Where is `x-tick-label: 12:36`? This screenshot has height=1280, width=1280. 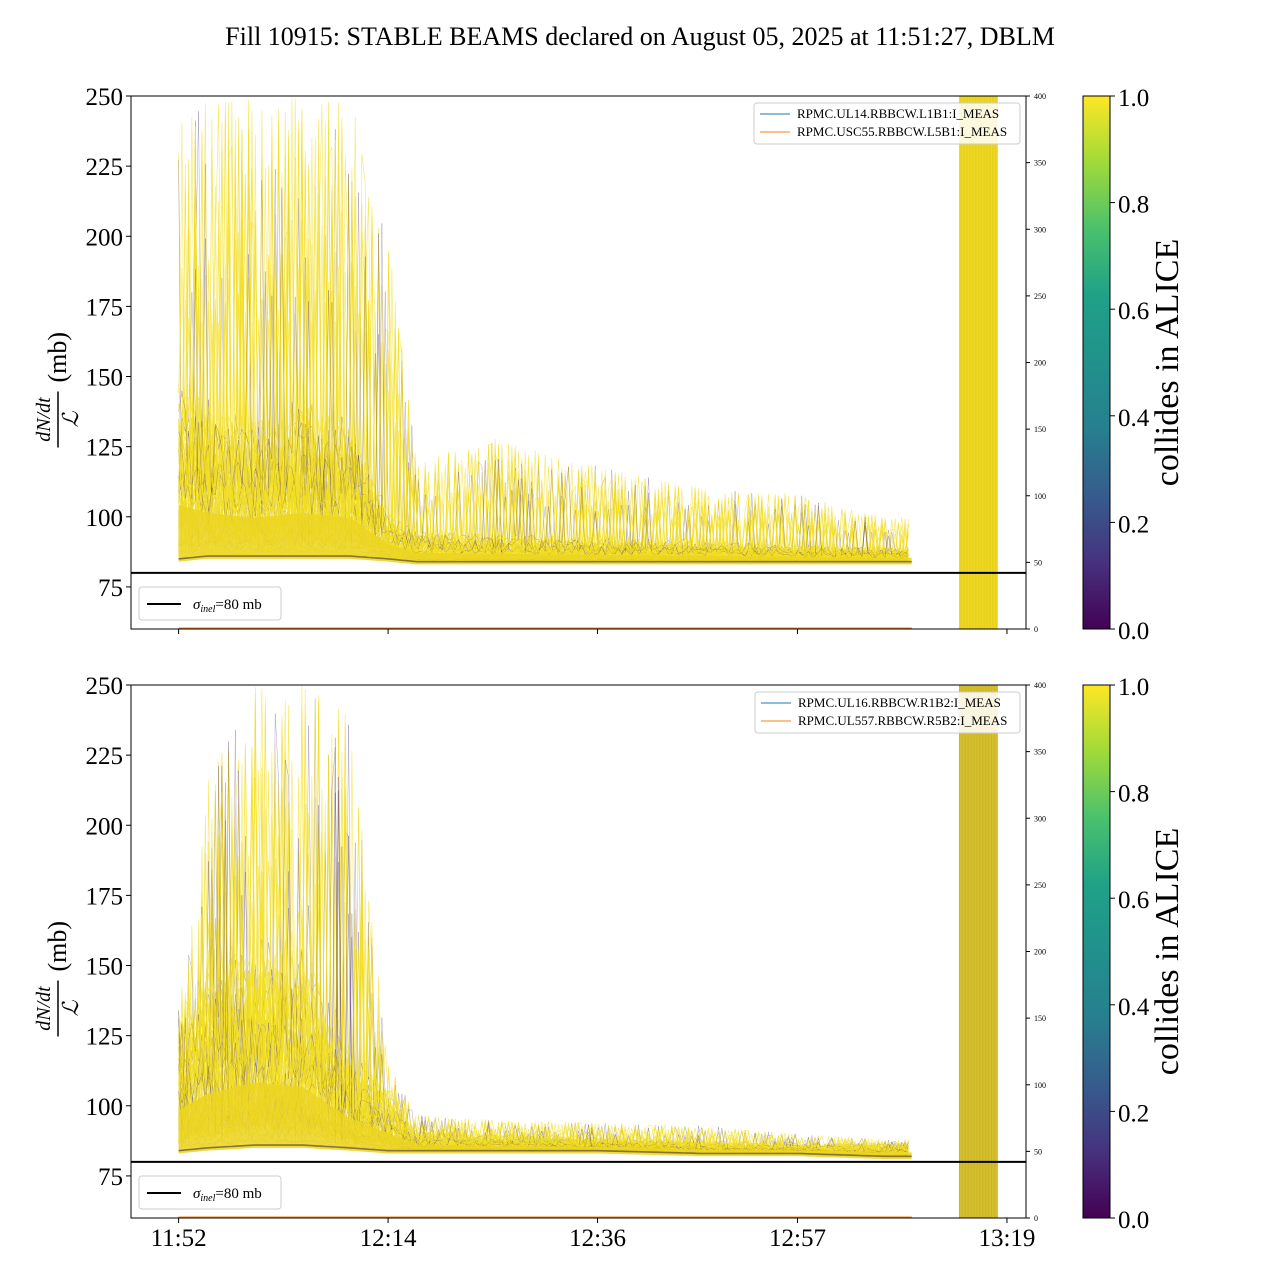
x-tick-label: 12:36 is located at coordinates (597, 1238).